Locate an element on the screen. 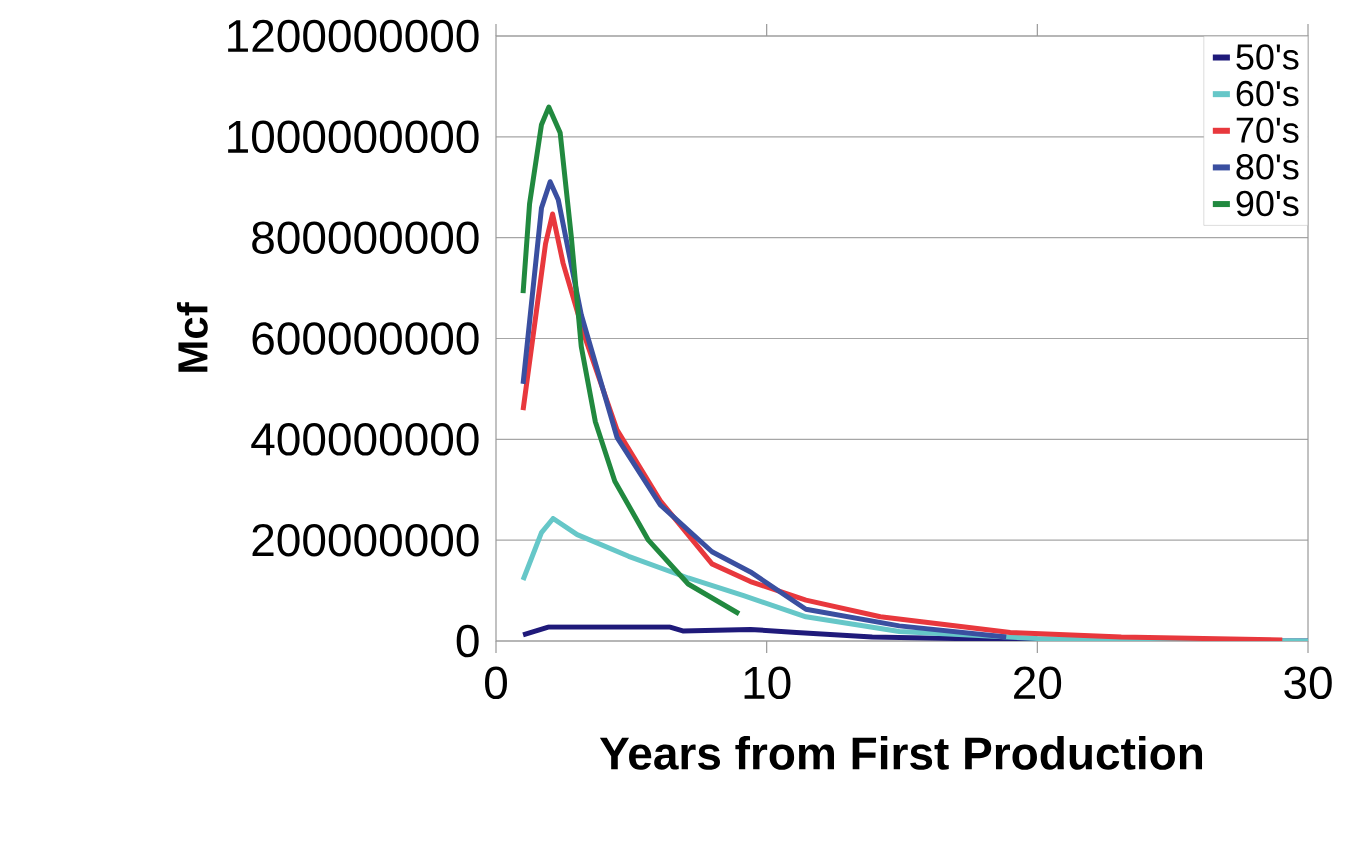 The width and height of the screenshot is (1347, 860). y-tick-label: 1000000000 is located at coordinates (353, 137).